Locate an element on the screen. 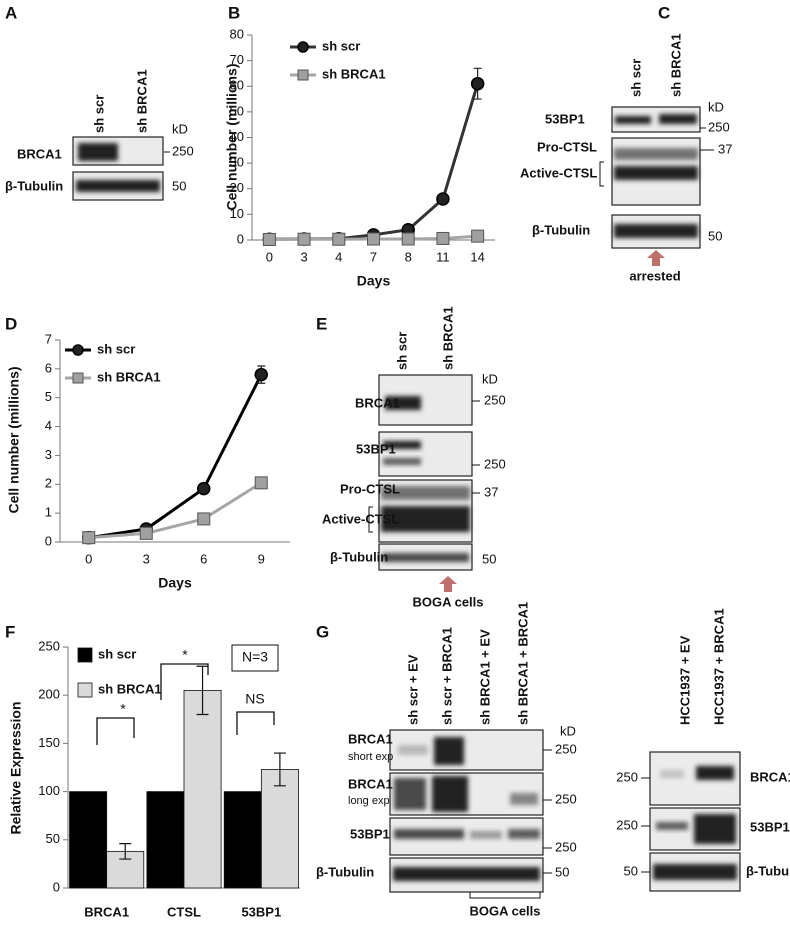  note: BOGA cells is located at coordinates (447, 601).